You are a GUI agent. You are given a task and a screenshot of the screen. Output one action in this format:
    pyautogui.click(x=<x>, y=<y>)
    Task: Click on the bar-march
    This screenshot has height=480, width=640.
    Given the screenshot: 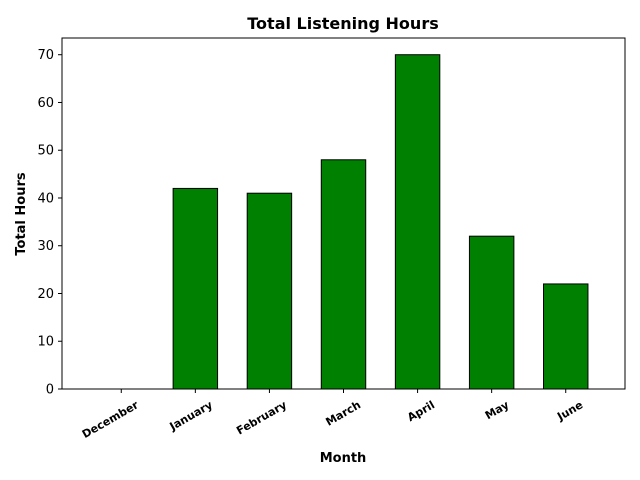 What is the action you would take?
    pyautogui.click(x=343, y=274)
    